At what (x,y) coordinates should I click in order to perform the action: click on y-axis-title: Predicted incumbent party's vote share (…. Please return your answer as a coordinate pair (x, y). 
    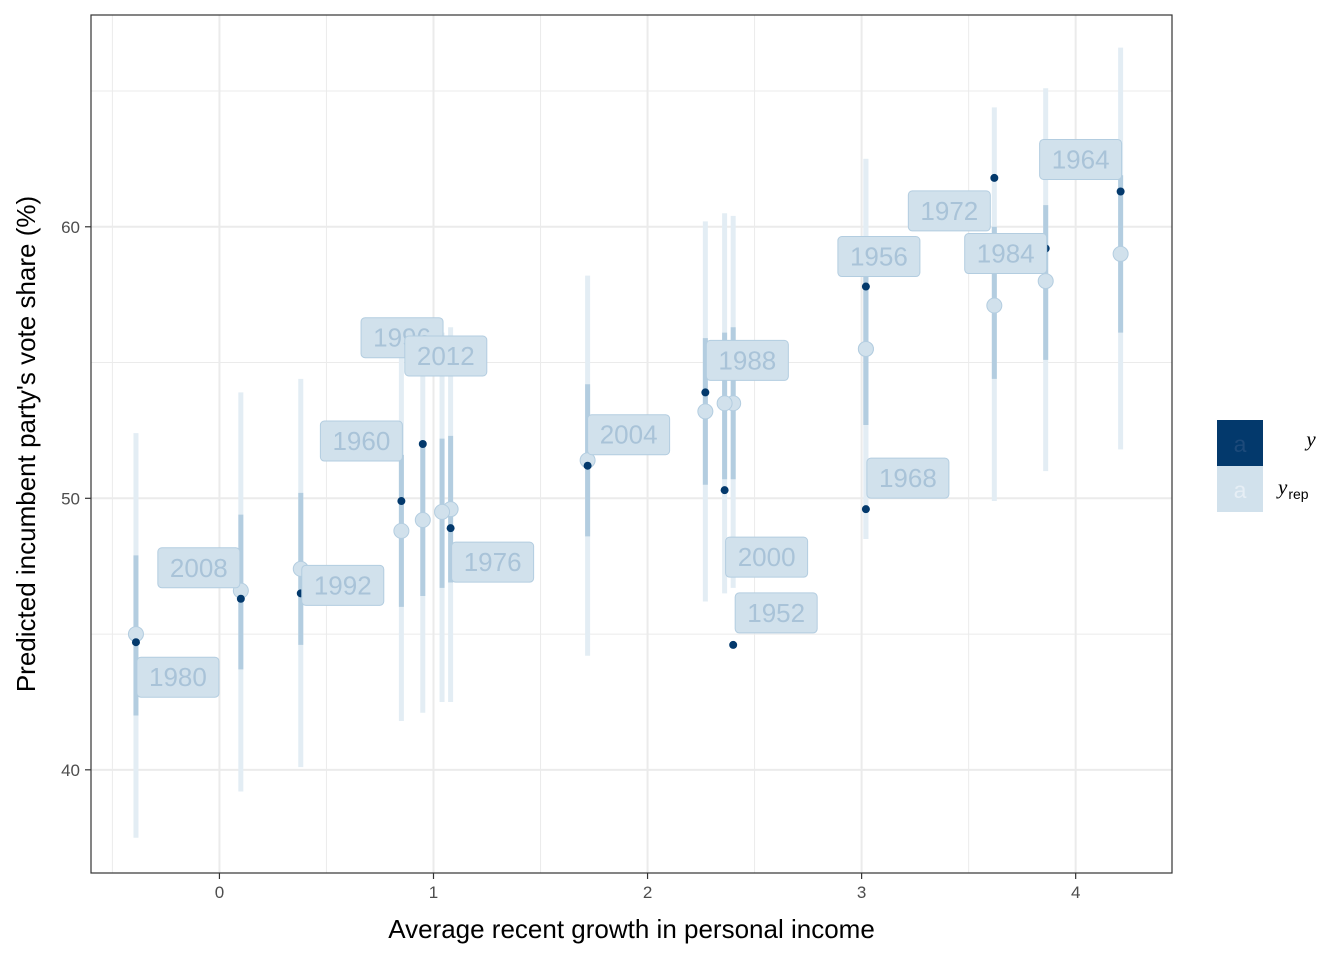
    Looking at the image, I should click on (26, 444).